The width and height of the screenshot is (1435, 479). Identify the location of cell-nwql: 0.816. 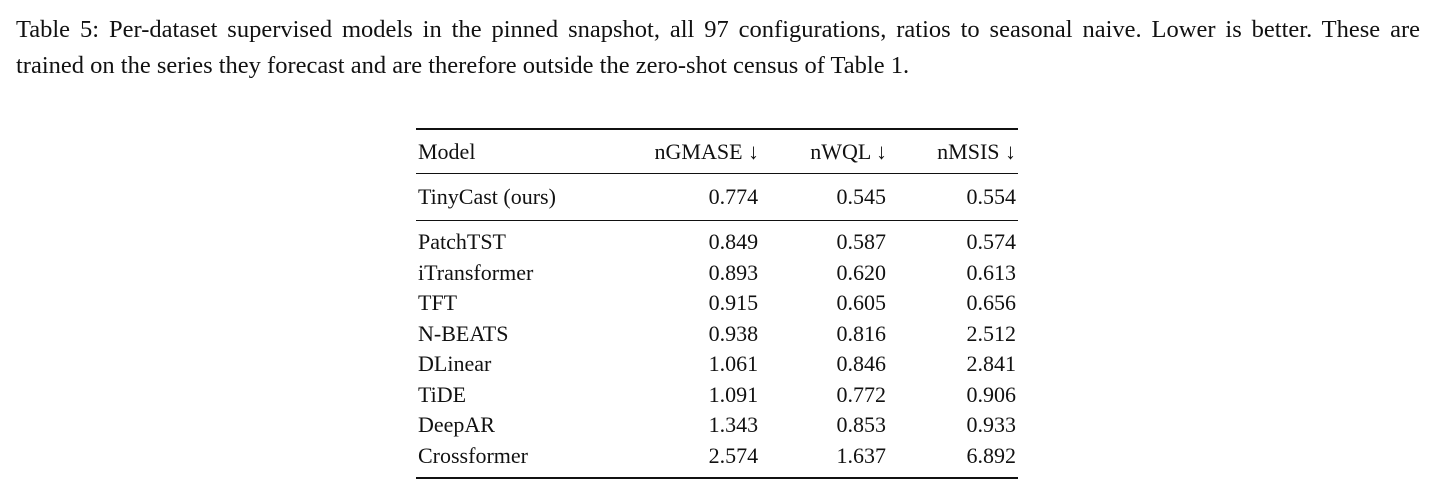
(861, 333).